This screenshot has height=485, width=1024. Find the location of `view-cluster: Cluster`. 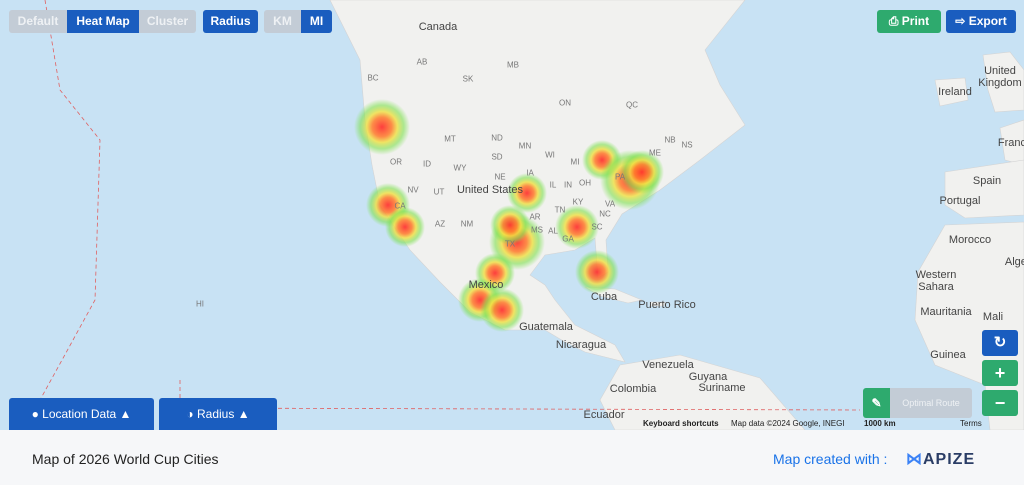

view-cluster: Cluster is located at coordinates (167, 21).